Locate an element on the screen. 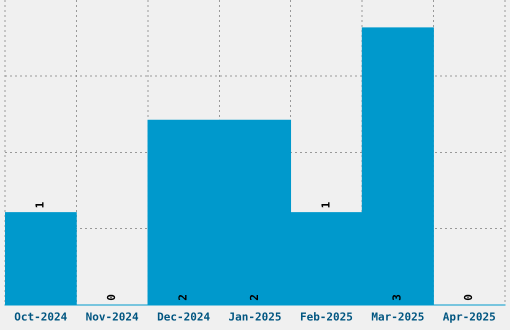  x-tick-label: Oct-2024 is located at coordinates (41, 317).